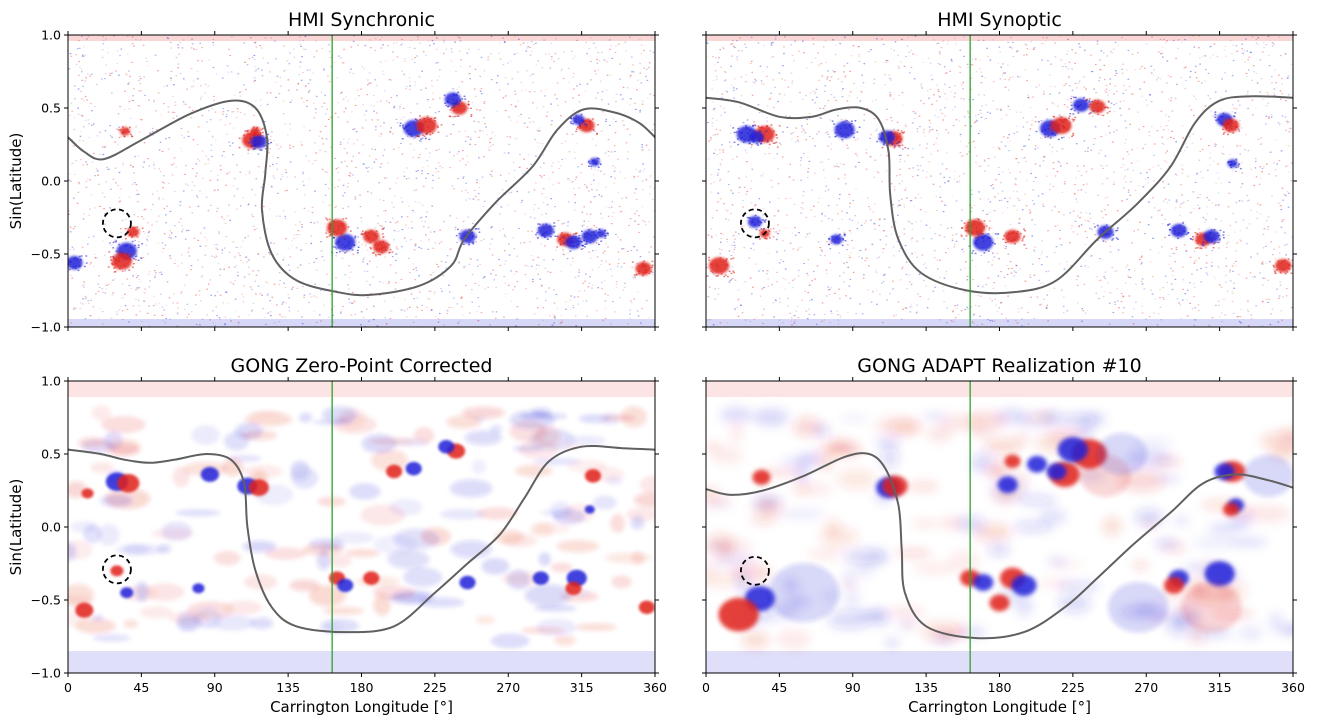 This screenshot has height=717, width=1317. What do you see at coordinates (1146, 687) in the screenshot?
I see `x-tick-label: 270` at bounding box center [1146, 687].